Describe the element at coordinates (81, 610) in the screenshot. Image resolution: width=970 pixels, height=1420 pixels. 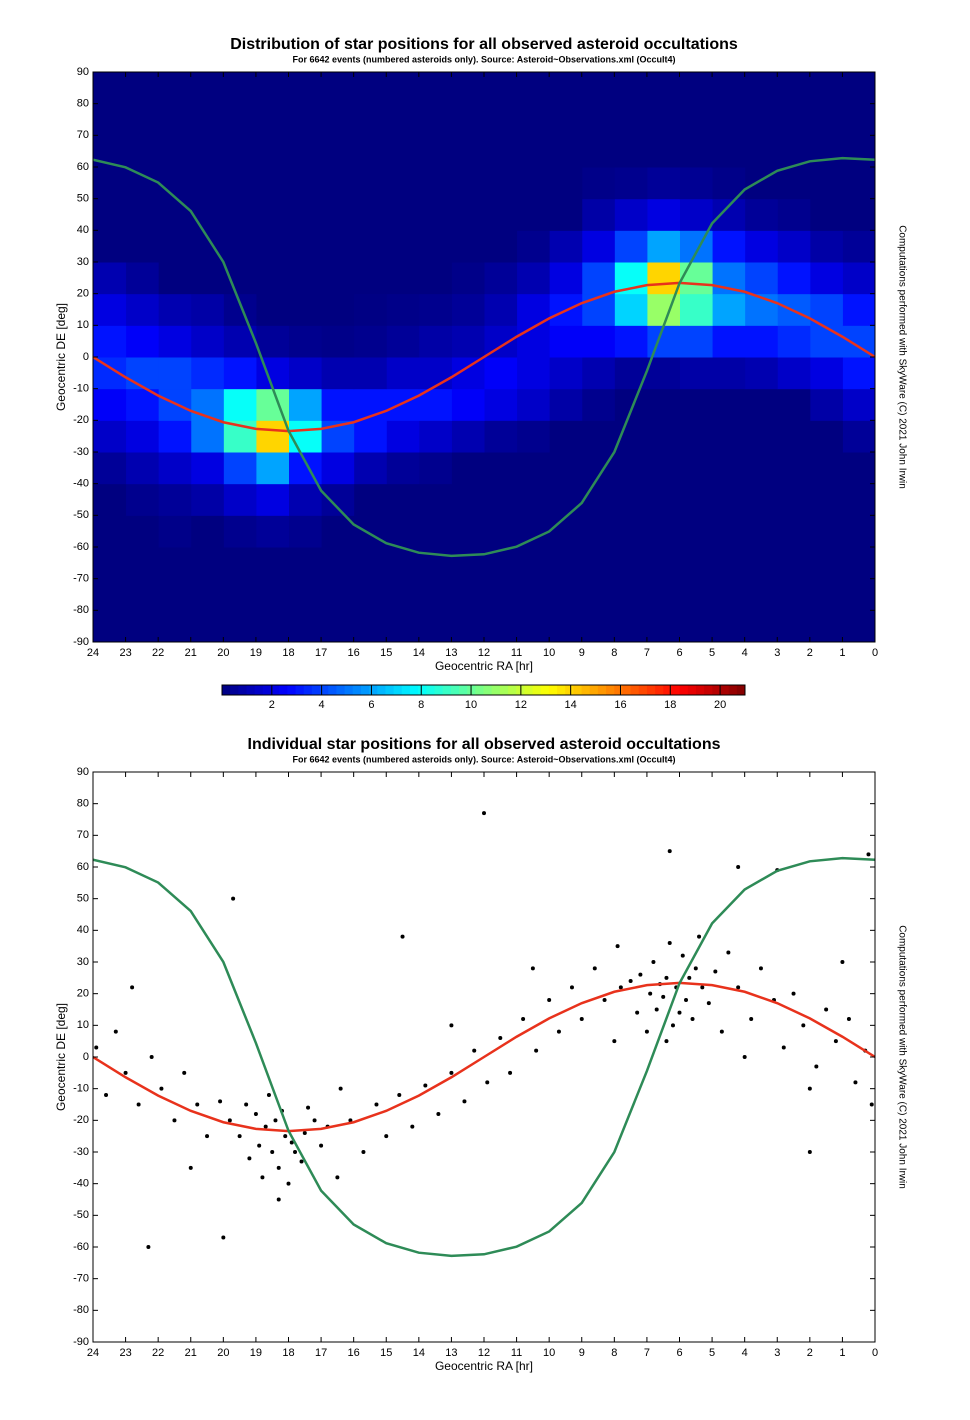
I see `y-tick-label: -80` at that location.